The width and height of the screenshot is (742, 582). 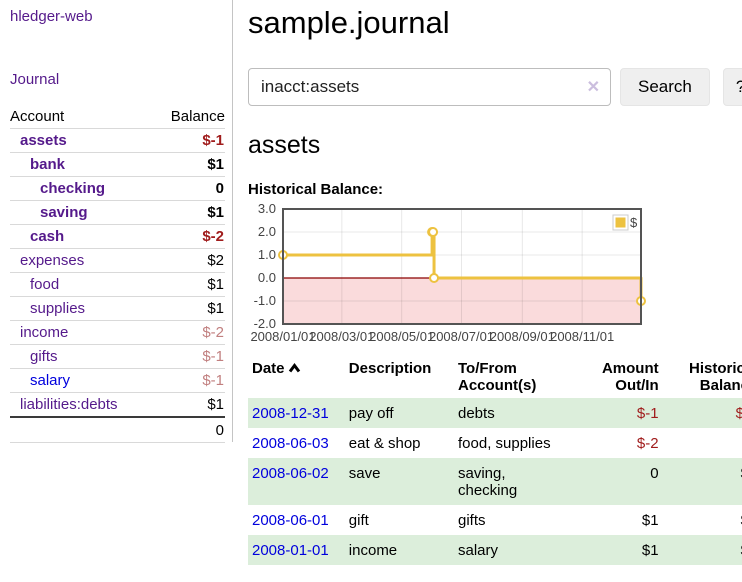 I want to click on clear-search-icon: ✕, so click(x=593, y=87).